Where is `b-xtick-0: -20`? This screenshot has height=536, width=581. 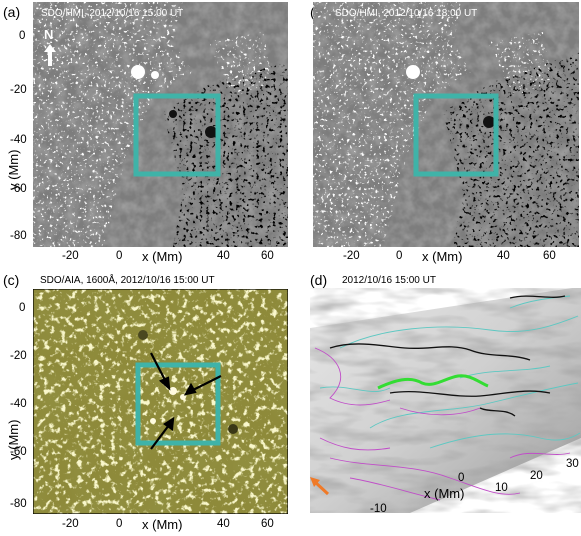 b-xtick-0: -20 is located at coordinates (351, 256).